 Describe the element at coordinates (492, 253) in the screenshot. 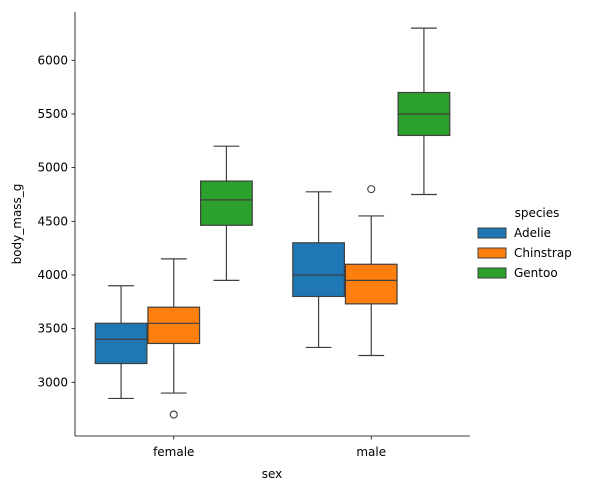

I see `legend-swatch-chinstrap` at that location.